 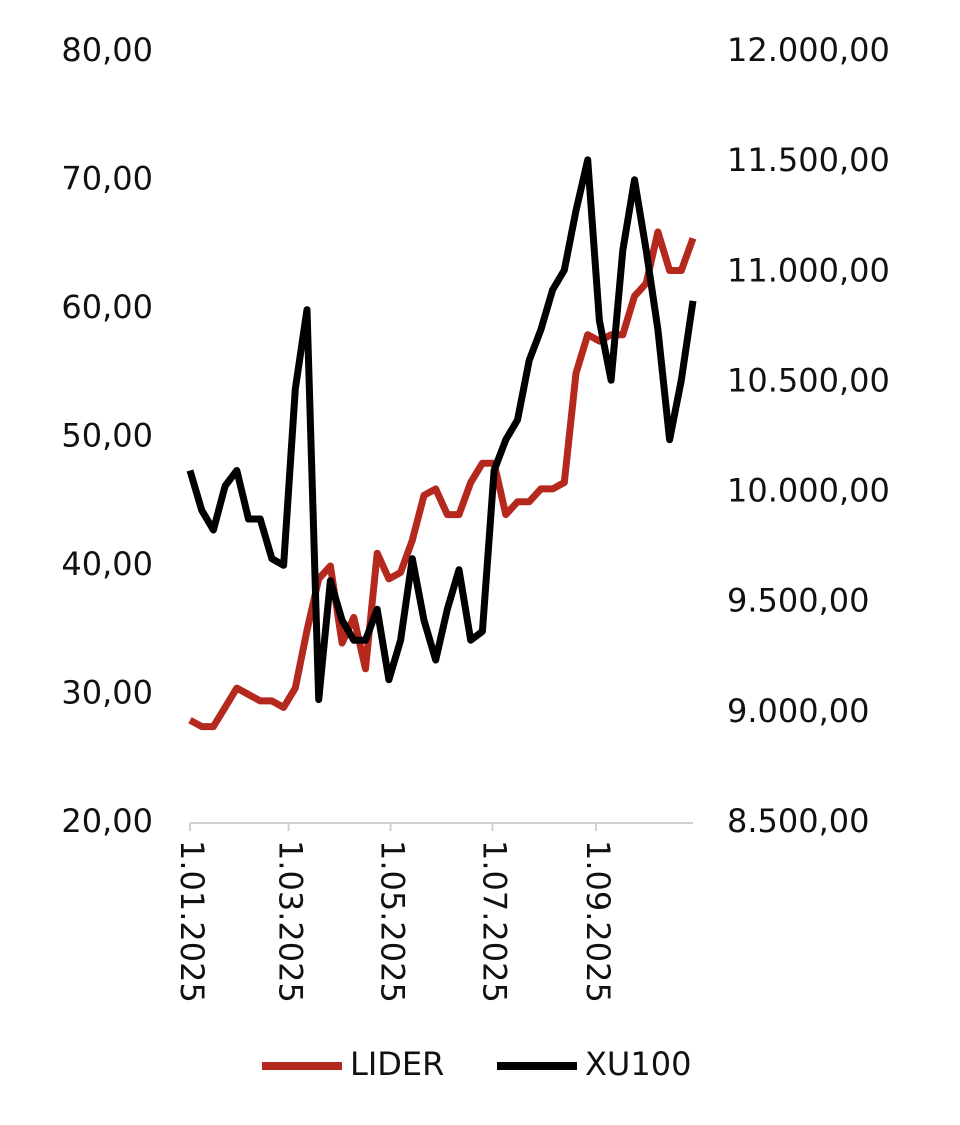 I want to click on x-tick-label: 1.07.2025, so click(x=494, y=921).